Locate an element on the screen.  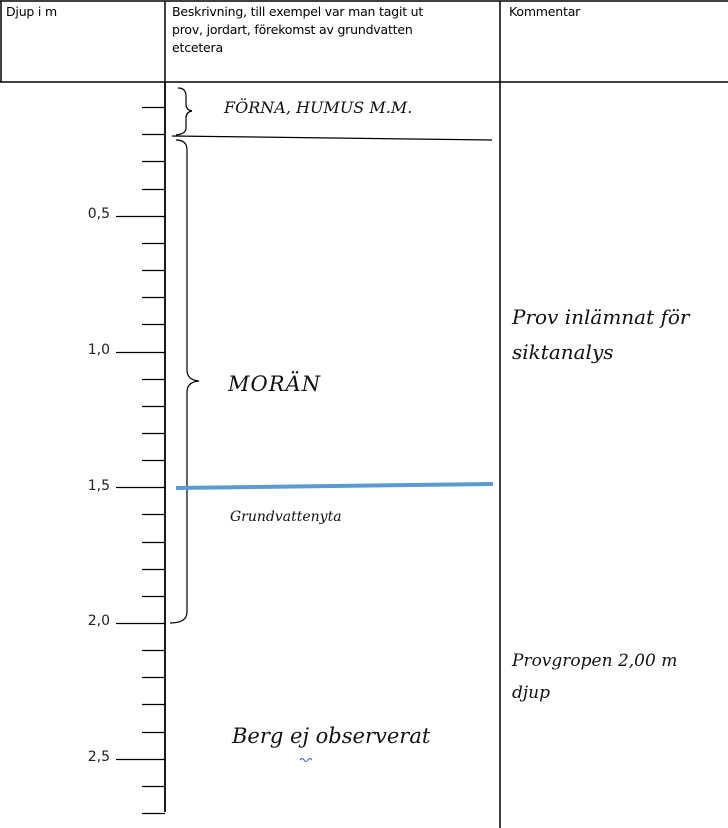
comment-pit-line1: Provgropen 2,00 m is located at coordinates (595, 661).